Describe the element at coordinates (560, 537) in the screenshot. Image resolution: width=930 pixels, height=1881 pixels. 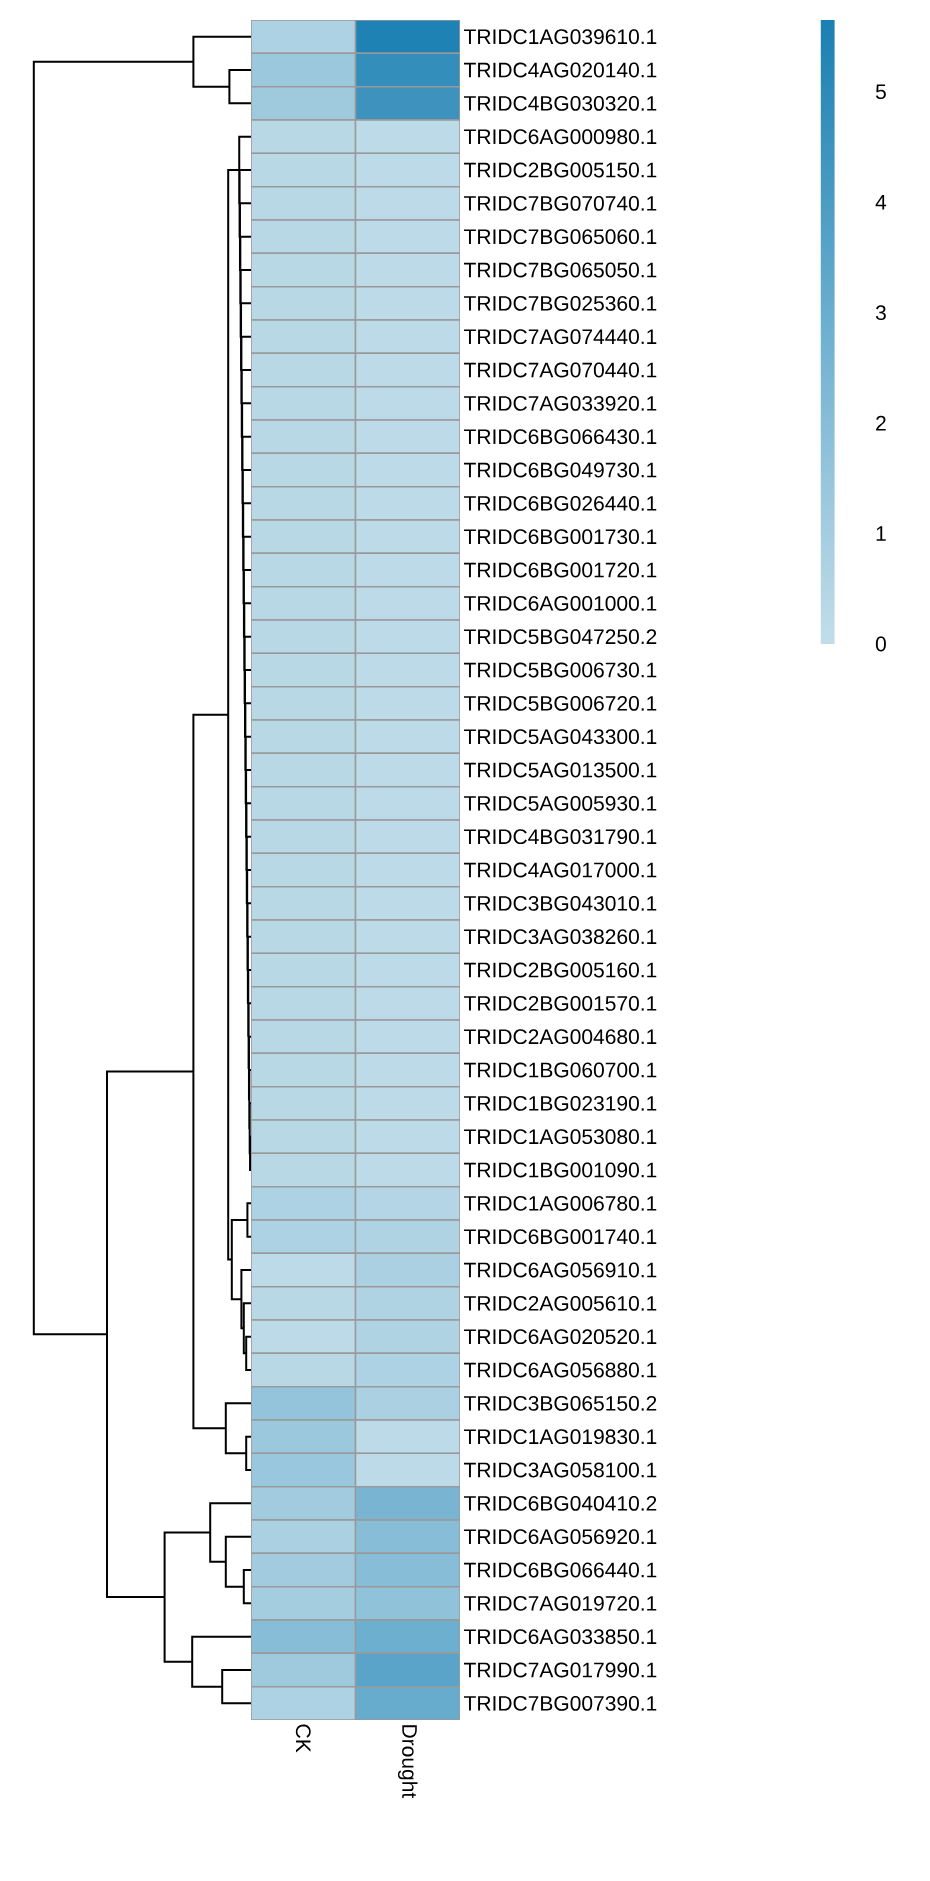
I see `y-tick-label: TRIDC6BG001730.1` at that location.